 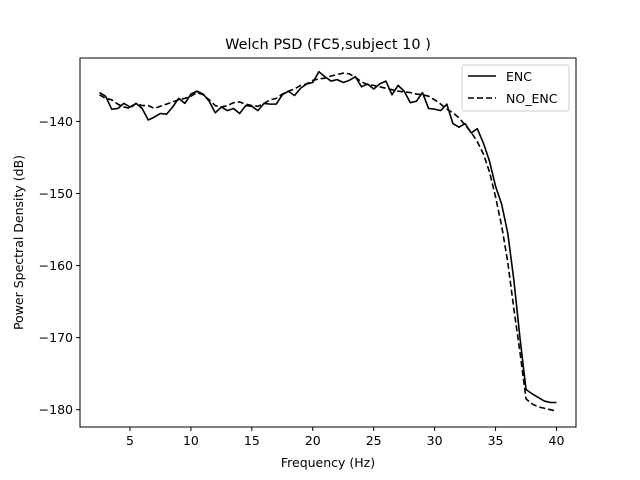 I want to click on legend-label-enc: ENC, so click(x=519, y=76).